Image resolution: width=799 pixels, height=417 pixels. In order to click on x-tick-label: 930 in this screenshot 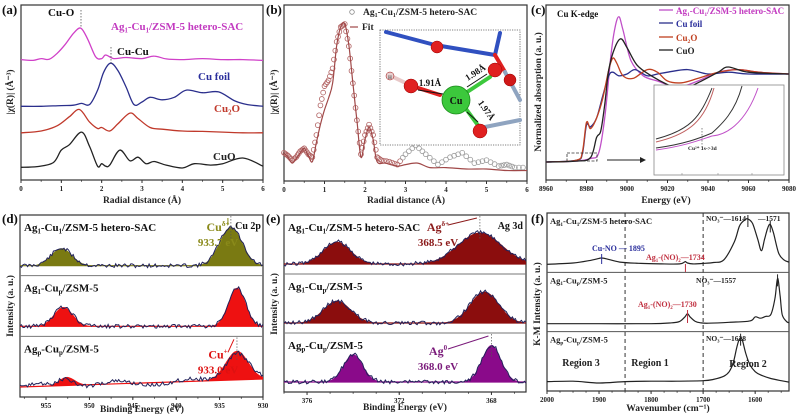, I will do `click(263, 406)`.